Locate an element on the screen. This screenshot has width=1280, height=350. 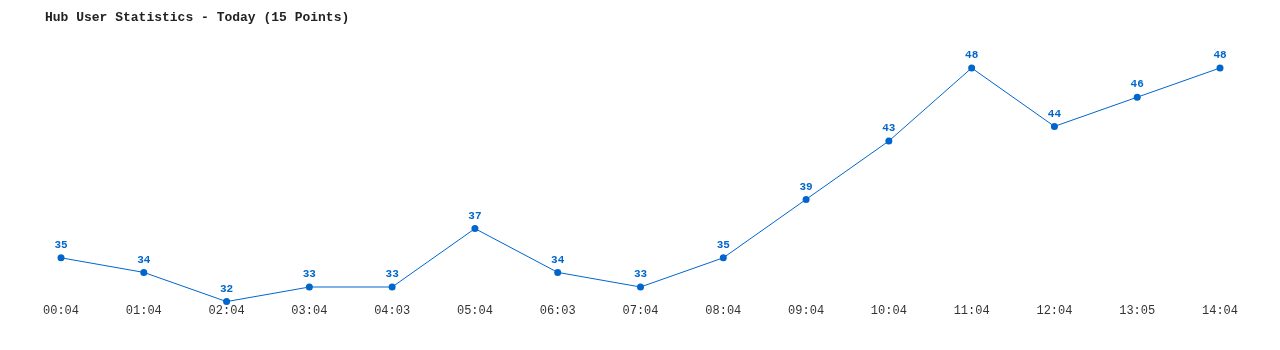
data-label: 43 is located at coordinates (889, 128).